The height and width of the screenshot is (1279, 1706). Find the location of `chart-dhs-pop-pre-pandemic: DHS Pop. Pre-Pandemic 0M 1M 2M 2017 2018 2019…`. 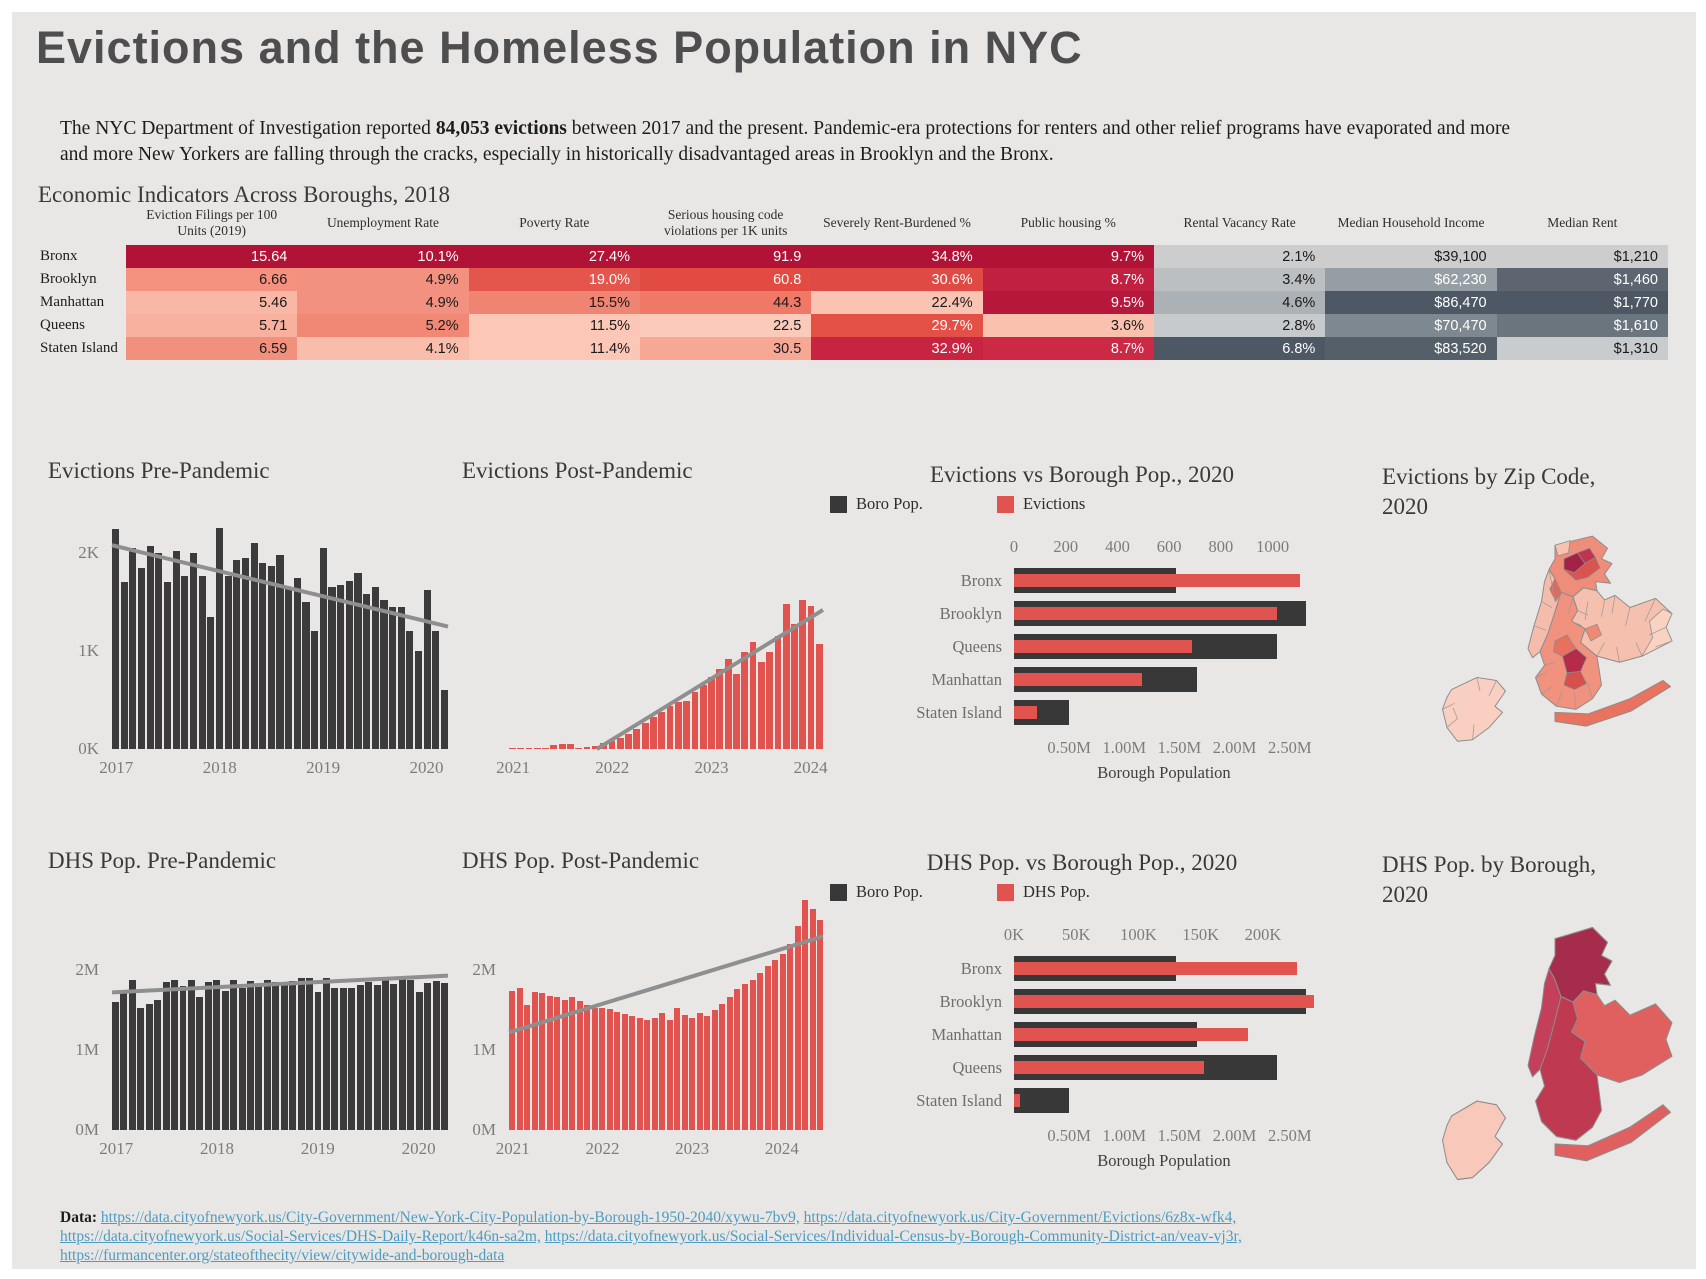

chart-dhs-pop-pre-pandemic: DHS Pop. Pre-Pandemic 0M 1M 2M 2017 2018 2019… is located at coordinates (249, 1015).